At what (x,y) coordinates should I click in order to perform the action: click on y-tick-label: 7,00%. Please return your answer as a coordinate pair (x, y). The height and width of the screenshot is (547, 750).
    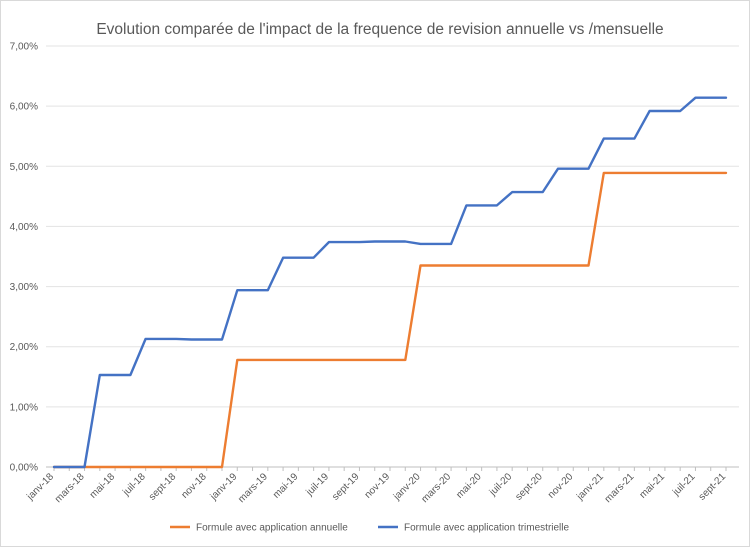
    Looking at the image, I should click on (24, 47).